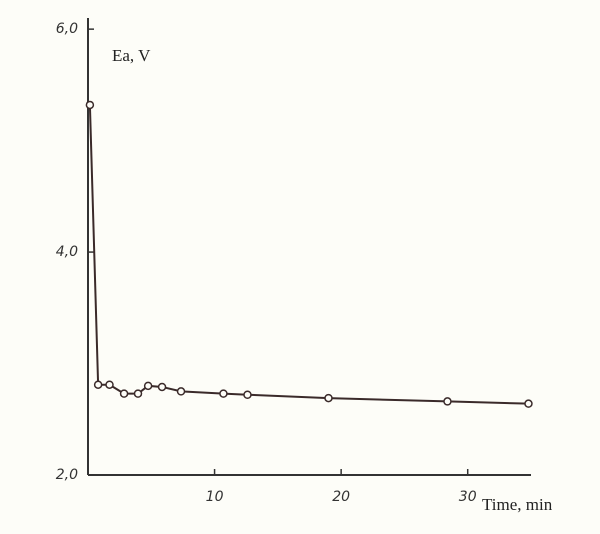 This screenshot has width=600, height=534. What do you see at coordinates (67, 29) in the screenshot?
I see `y-tick-label: 6,0` at bounding box center [67, 29].